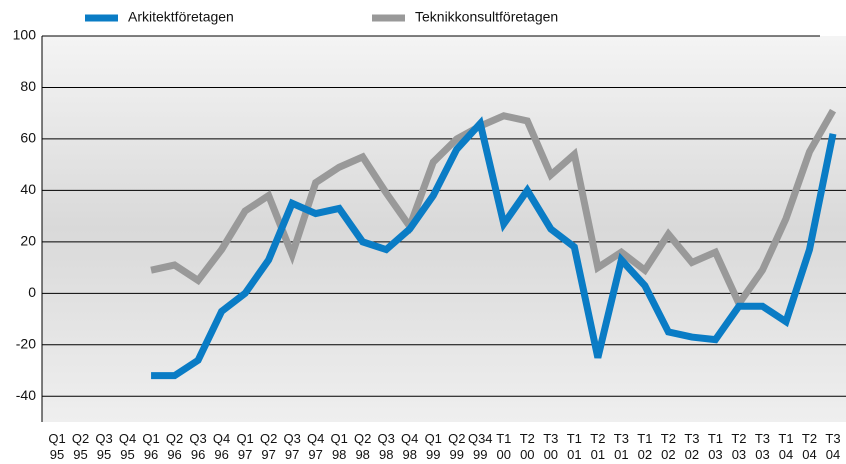  What do you see at coordinates (339, 446) in the screenshot?
I see `x-tick-label: Q1 98` at bounding box center [339, 446].